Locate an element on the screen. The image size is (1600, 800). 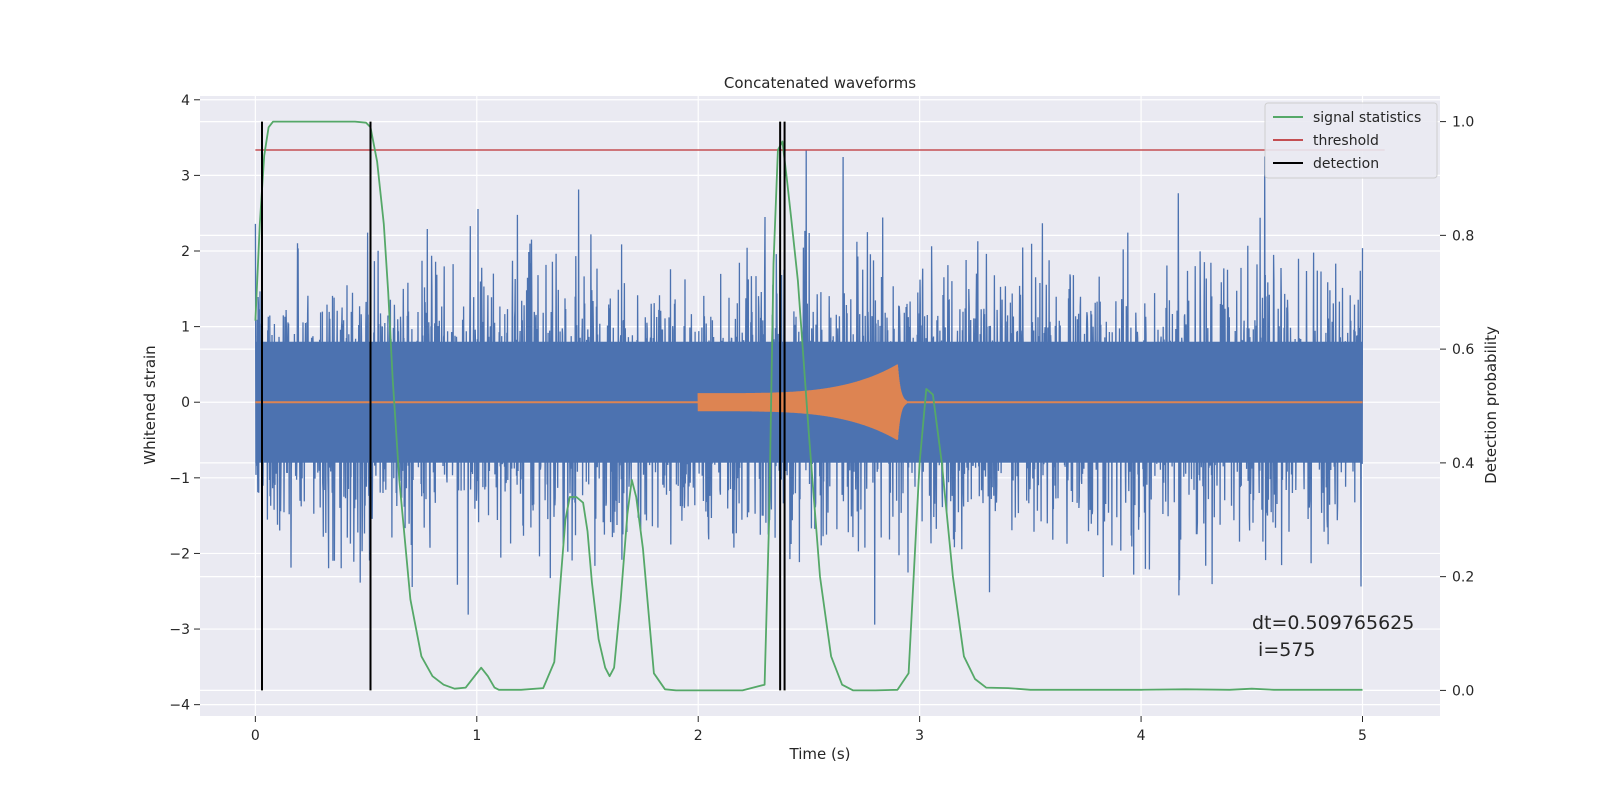
x-tick-label: 4 is located at coordinates (1141, 736).